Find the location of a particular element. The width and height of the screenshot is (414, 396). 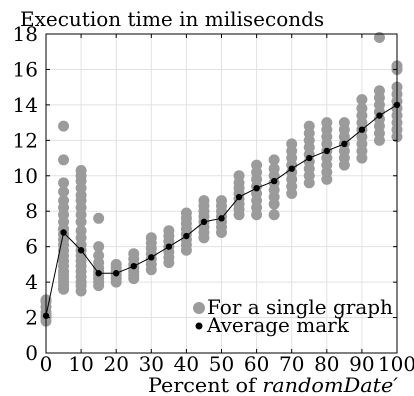

x-tick-label: 70 is located at coordinates (291, 364).